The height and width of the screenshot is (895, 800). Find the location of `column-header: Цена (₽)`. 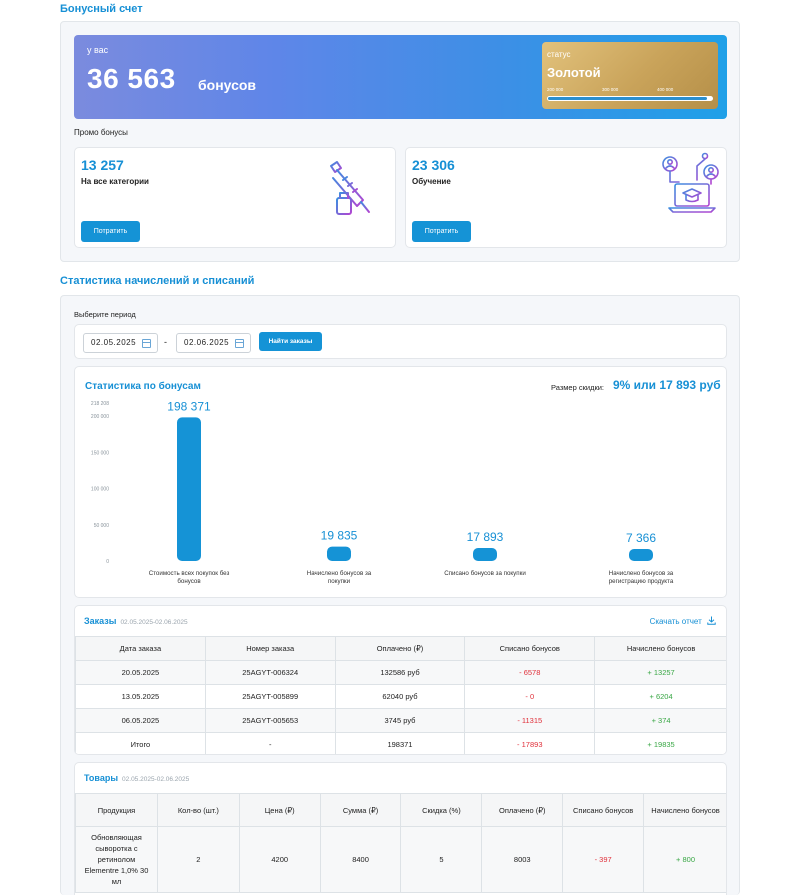

column-header: Цена (₽) is located at coordinates (279, 810).